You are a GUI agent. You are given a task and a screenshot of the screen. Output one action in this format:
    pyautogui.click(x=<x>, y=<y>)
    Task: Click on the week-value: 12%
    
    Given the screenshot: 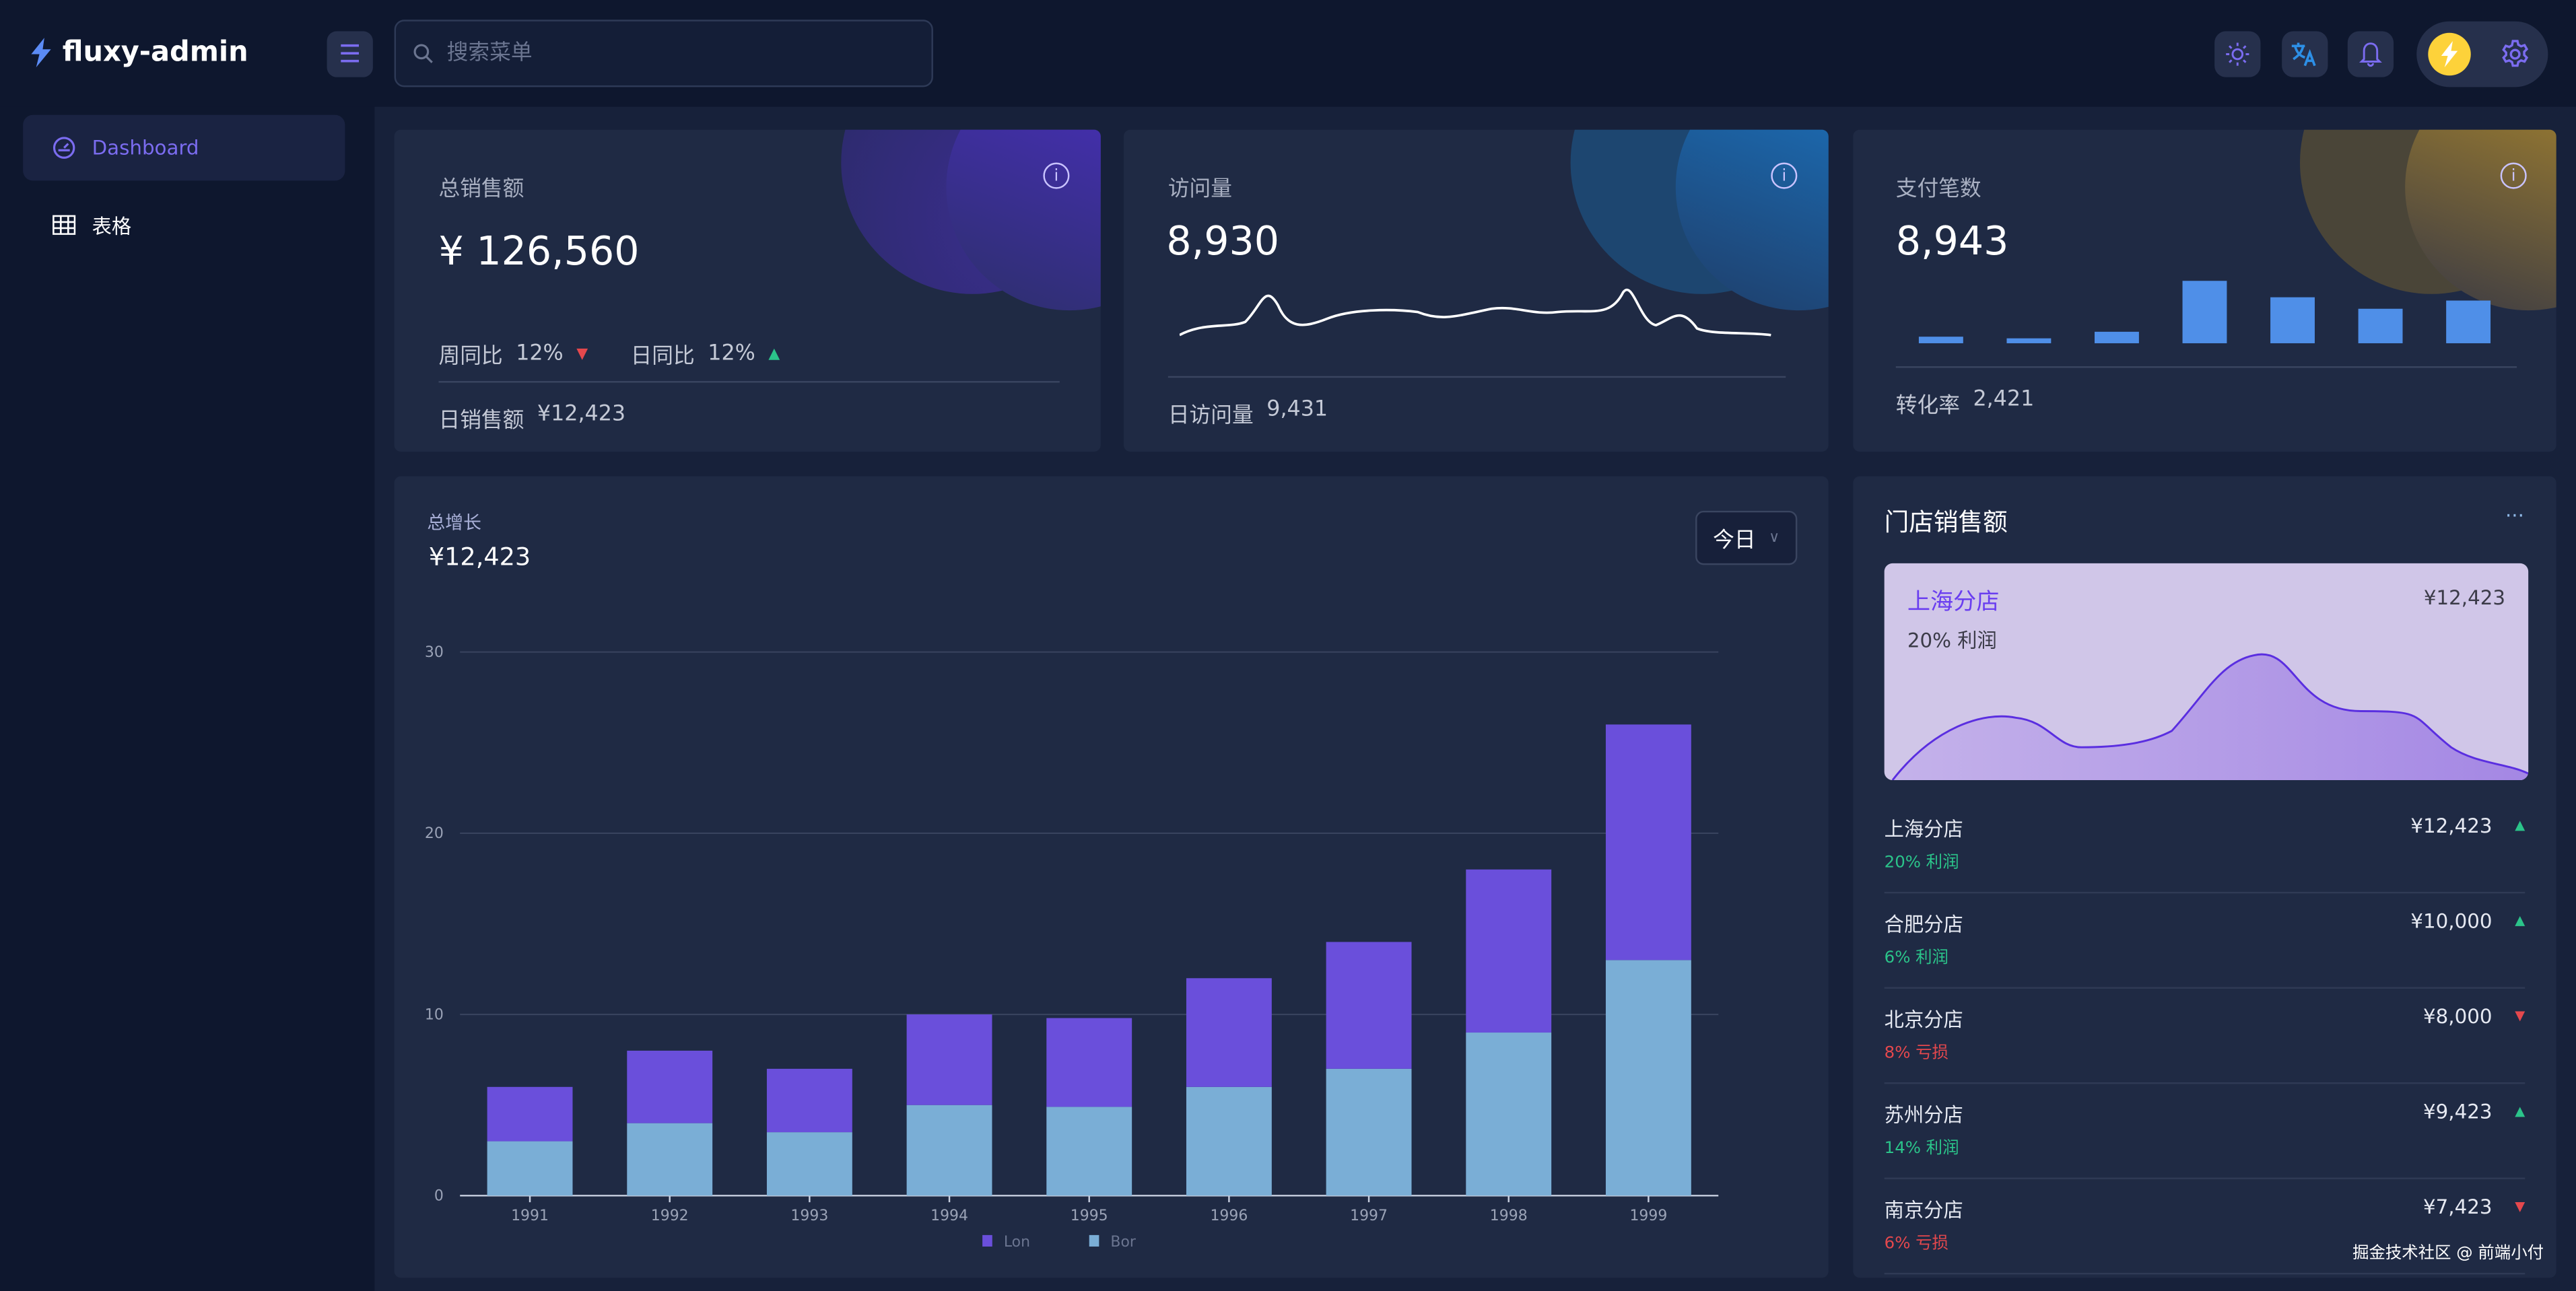 What is the action you would take?
    pyautogui.click(x=540, y=354)
    